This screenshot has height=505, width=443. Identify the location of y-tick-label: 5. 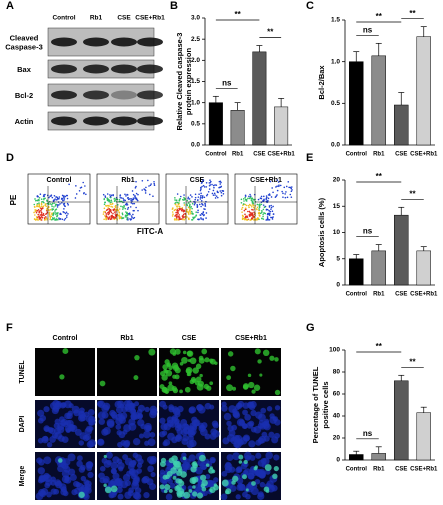
(338, 258).